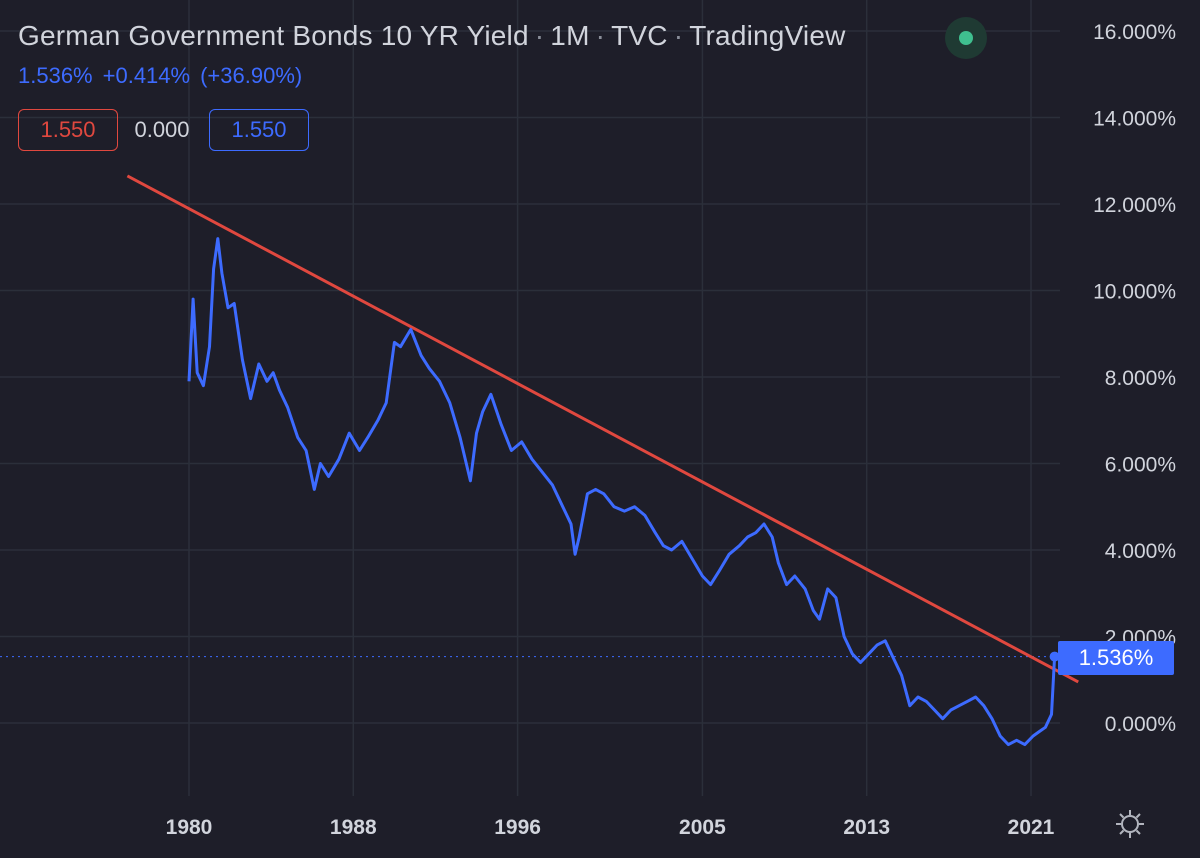 Image resolution: width=1200 pixels, height=858 pixels. What do you see at coordinates (1140, 378) in the screenshot?
I see `y-tick-label: 8.000%` at bounding box center [1140, 378].